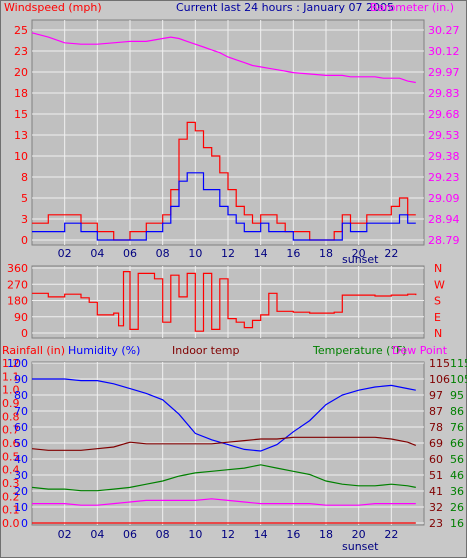 Image resolution: width=467 pixels, height=558 pixels. I want to click on direction-series, so click(224, 301).